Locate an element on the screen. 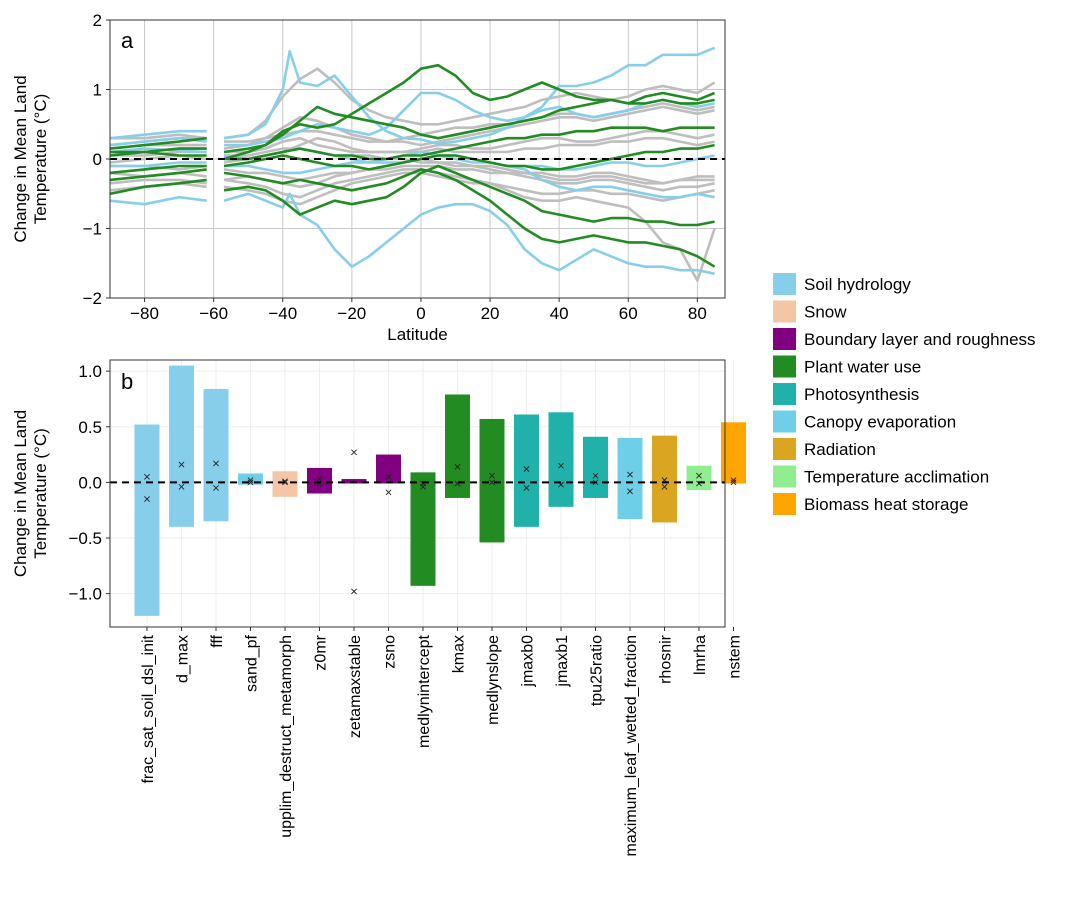 The image size is (1071, 916). y-tick-label: −1 is located at coordinates (92, 229).